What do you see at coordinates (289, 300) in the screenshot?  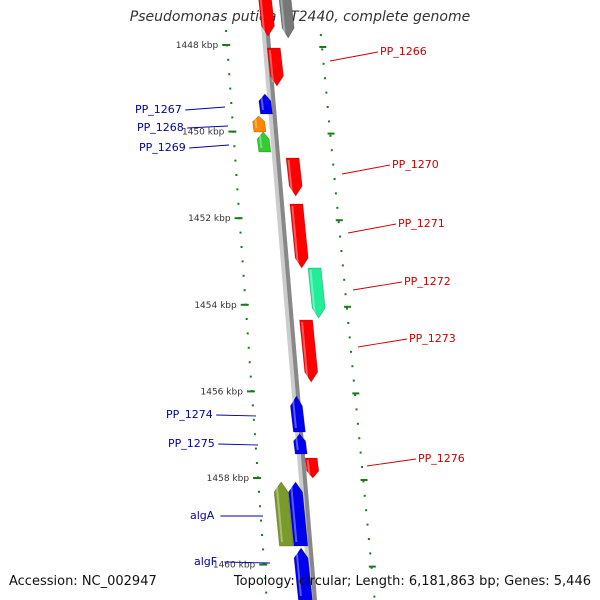 I see `backbone-line` at bounding box center [289, 300].